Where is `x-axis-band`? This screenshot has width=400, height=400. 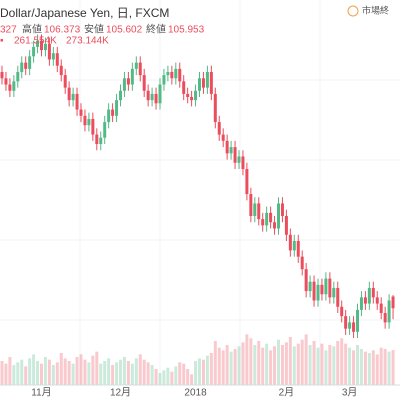 x-axis-band is located at coordinates (200, 392).